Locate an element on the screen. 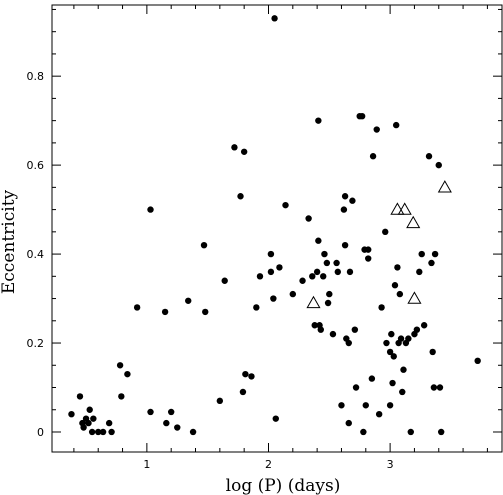 The height and width of the screenshot is (495, 503). y-tick-label: 0.6 is located at coordinates (36, 165).